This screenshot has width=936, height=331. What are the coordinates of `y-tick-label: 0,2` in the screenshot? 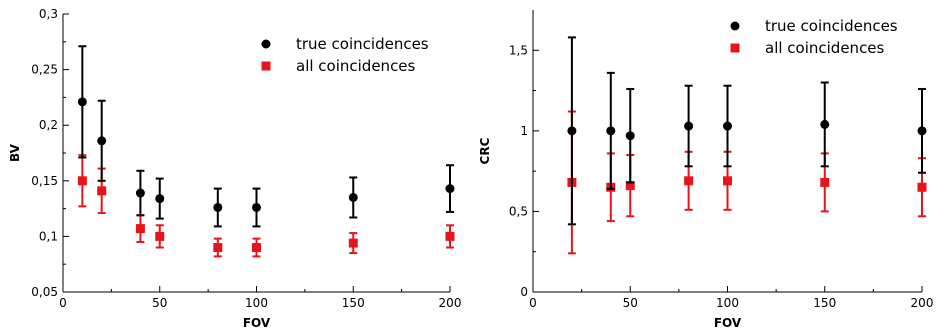 It's located at (48, 125).